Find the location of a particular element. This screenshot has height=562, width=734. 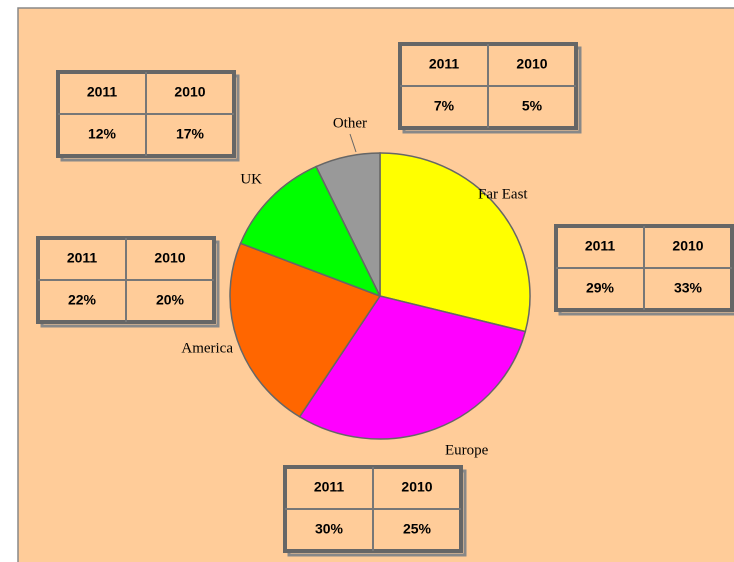

data-table: 2011 22% 2010 20% is located at coordinates (128, 282).